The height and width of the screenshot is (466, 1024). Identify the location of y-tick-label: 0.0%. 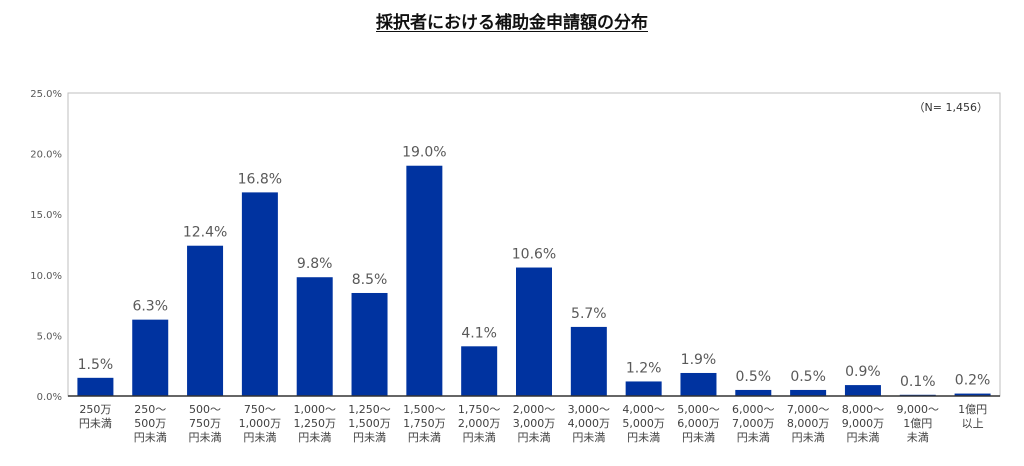
(49, 397).